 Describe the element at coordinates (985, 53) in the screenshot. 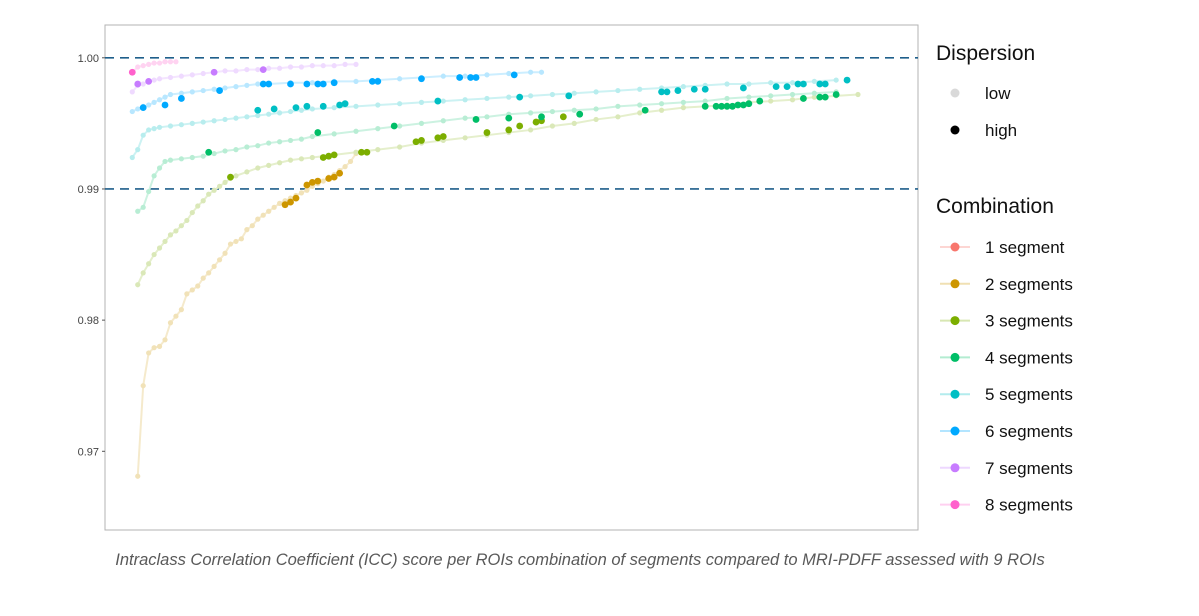

I see `legend-title-dispersion: Dispersion` at that location.